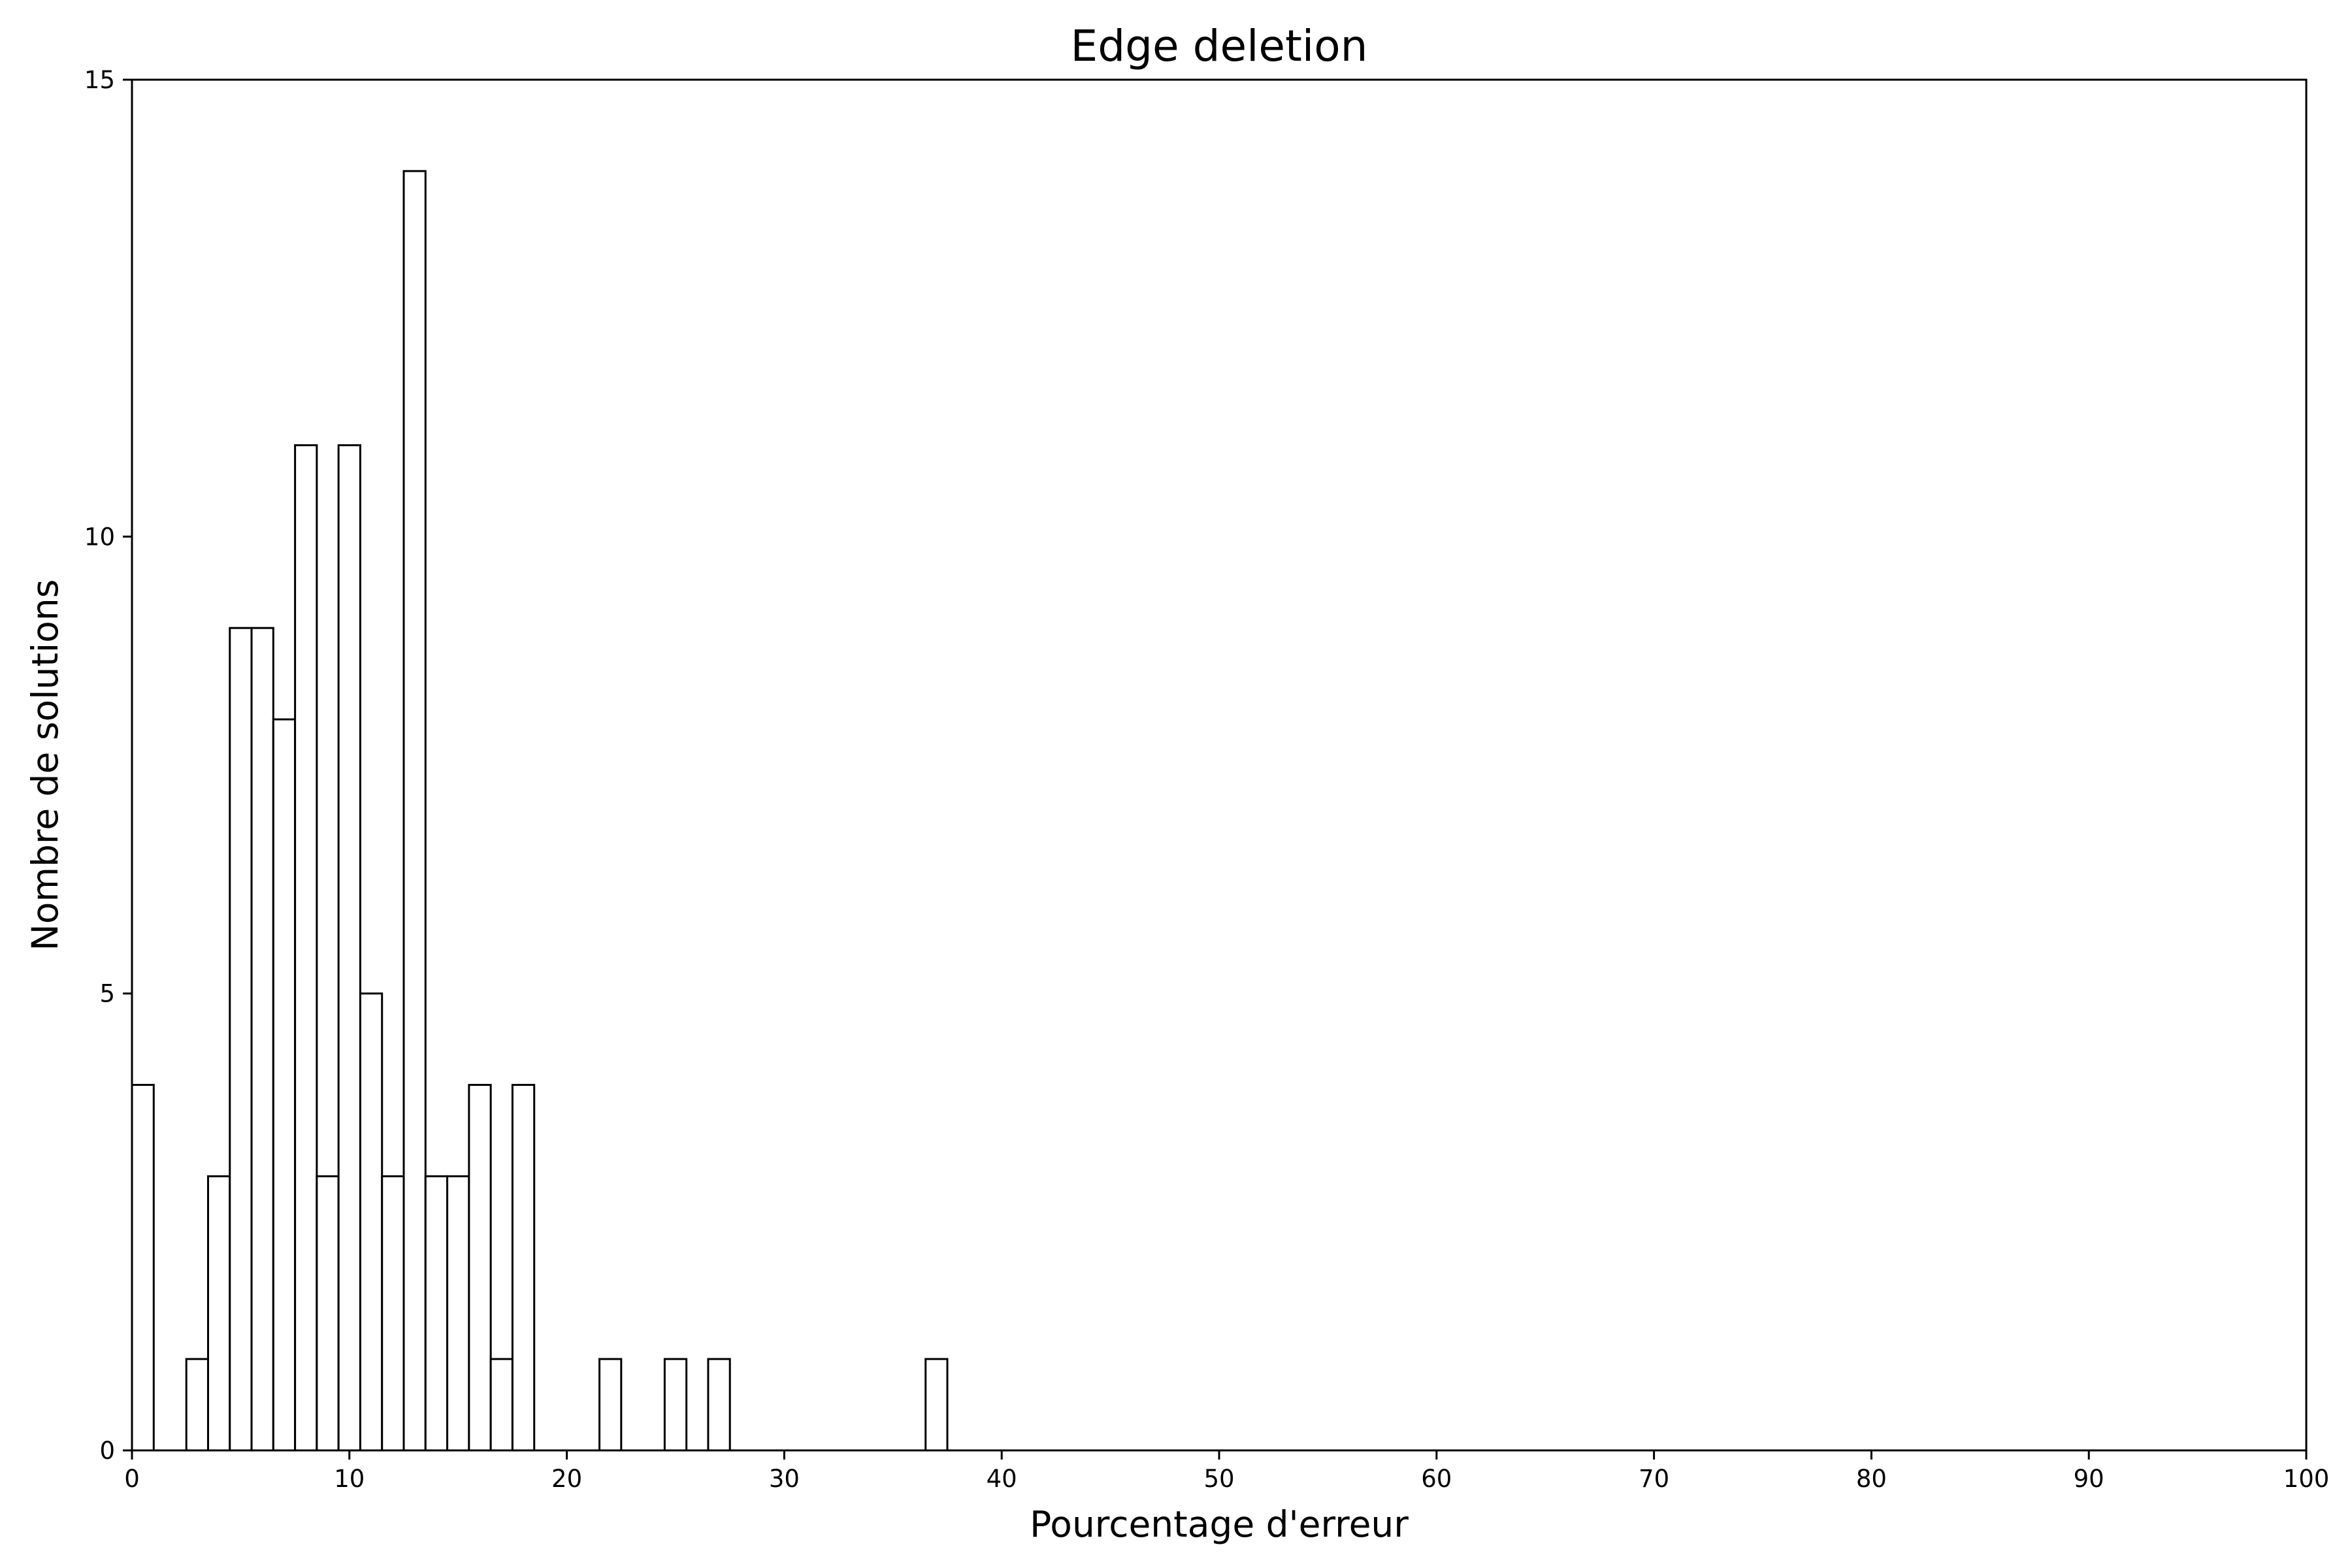 The image size is (2352, 1568). I want to click on x-tick-label: 0, so click(132, 1479).